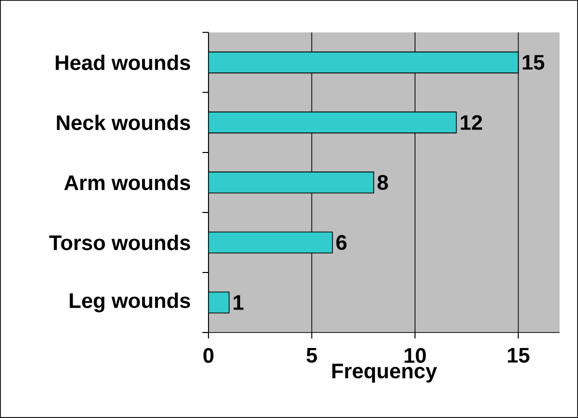 The width and height of the screenshot is (578, 418). Describe the element at coordinates (415, 355) in the screenshot. I see `x-tick-label: 10` at that location.